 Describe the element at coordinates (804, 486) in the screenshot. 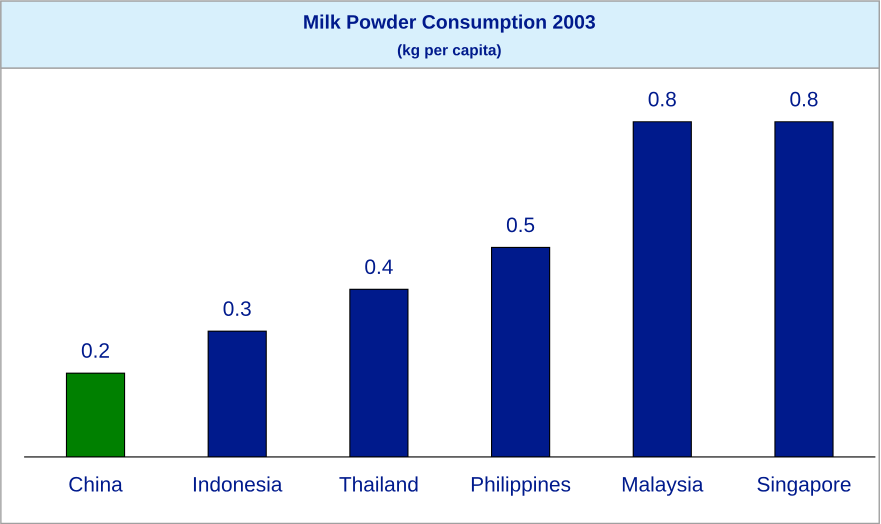

I see `x-tick-label: Singapore` at that location.